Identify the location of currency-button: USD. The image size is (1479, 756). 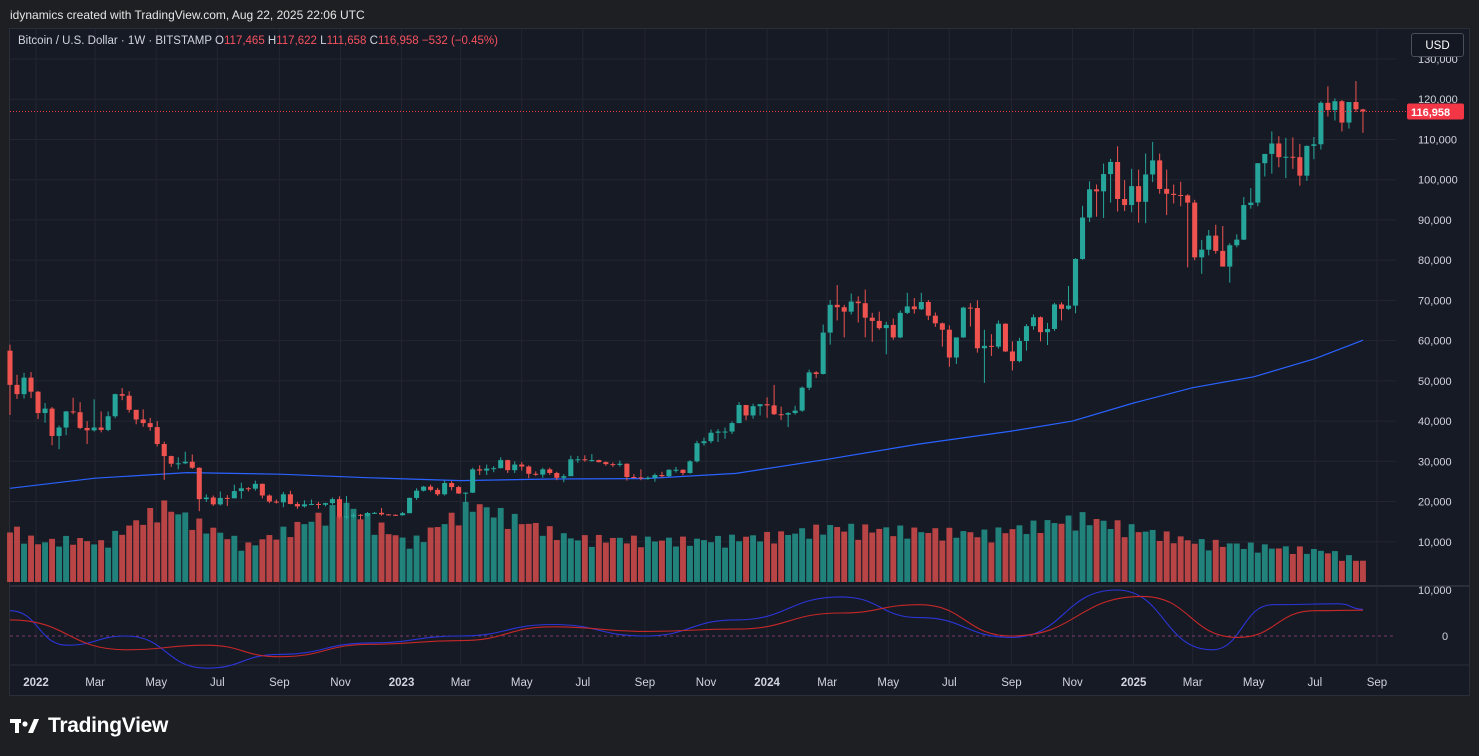
(1437, 45).